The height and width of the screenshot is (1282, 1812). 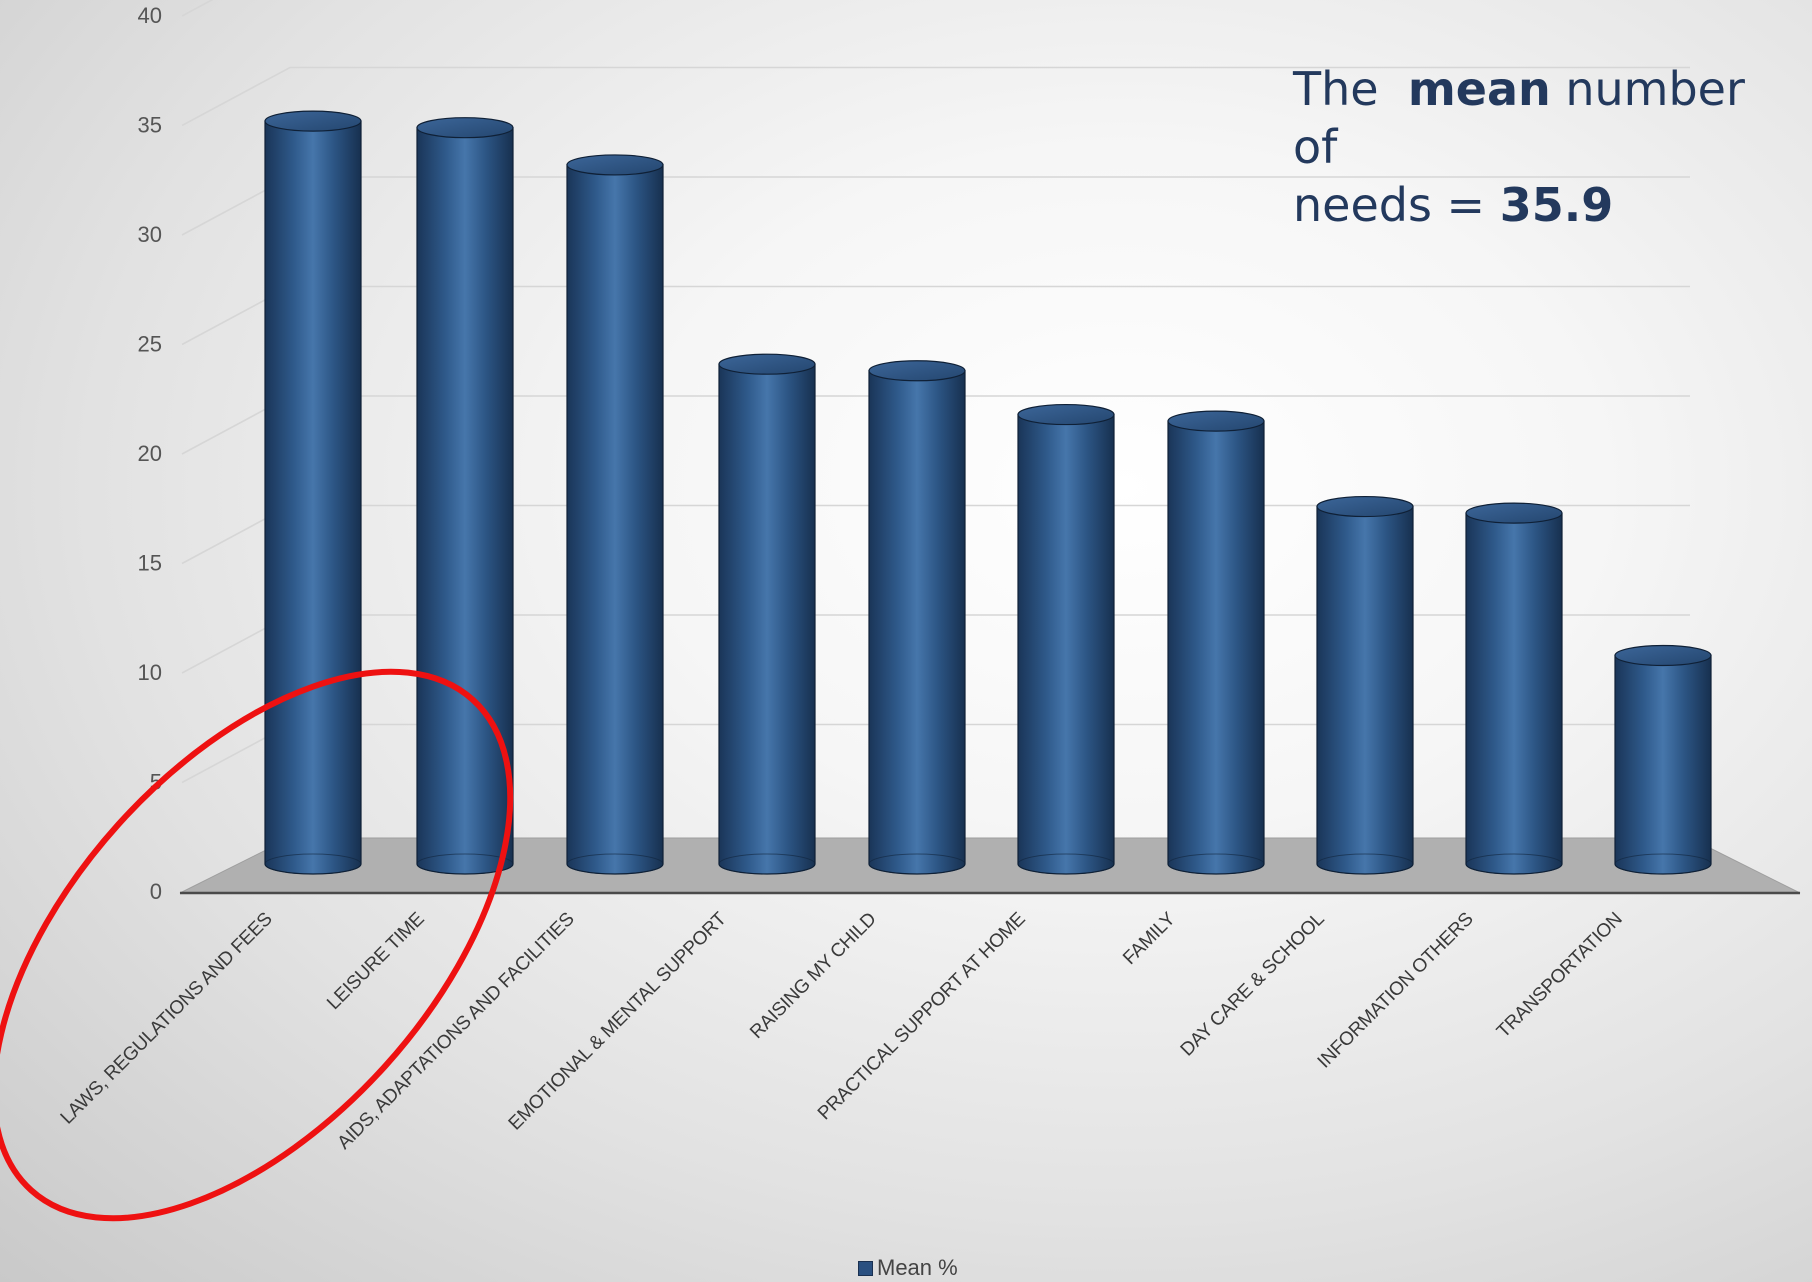 I want to click on x-category-label: LEISURE TIME, so click(x=375, y=961).